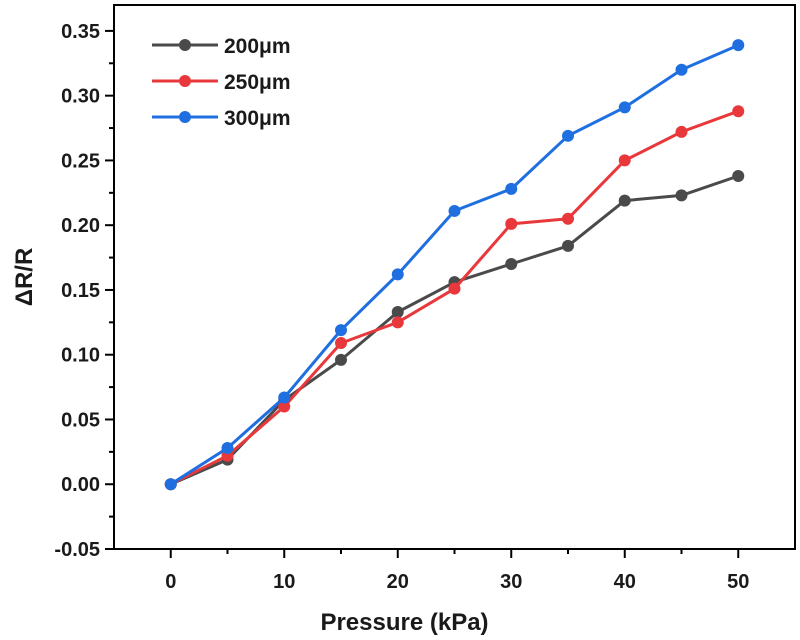  What do you see at coordinates (80, 32) in the screenshot?
I see `y-tick-label: 0.35` at bounding box center [80, 32].